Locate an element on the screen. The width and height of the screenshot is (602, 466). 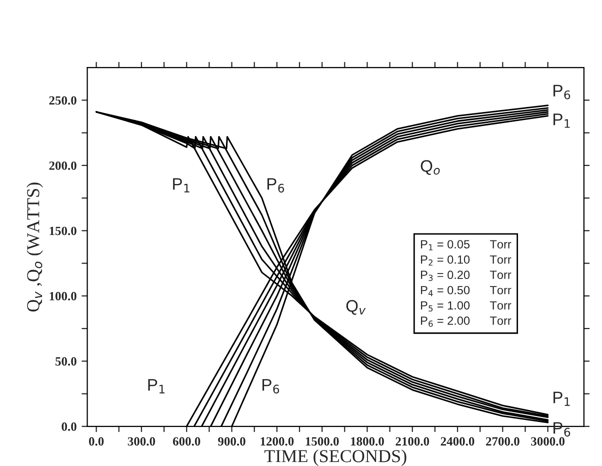
x-tick-label: 2100.0 is located at coordinates (413, 441).